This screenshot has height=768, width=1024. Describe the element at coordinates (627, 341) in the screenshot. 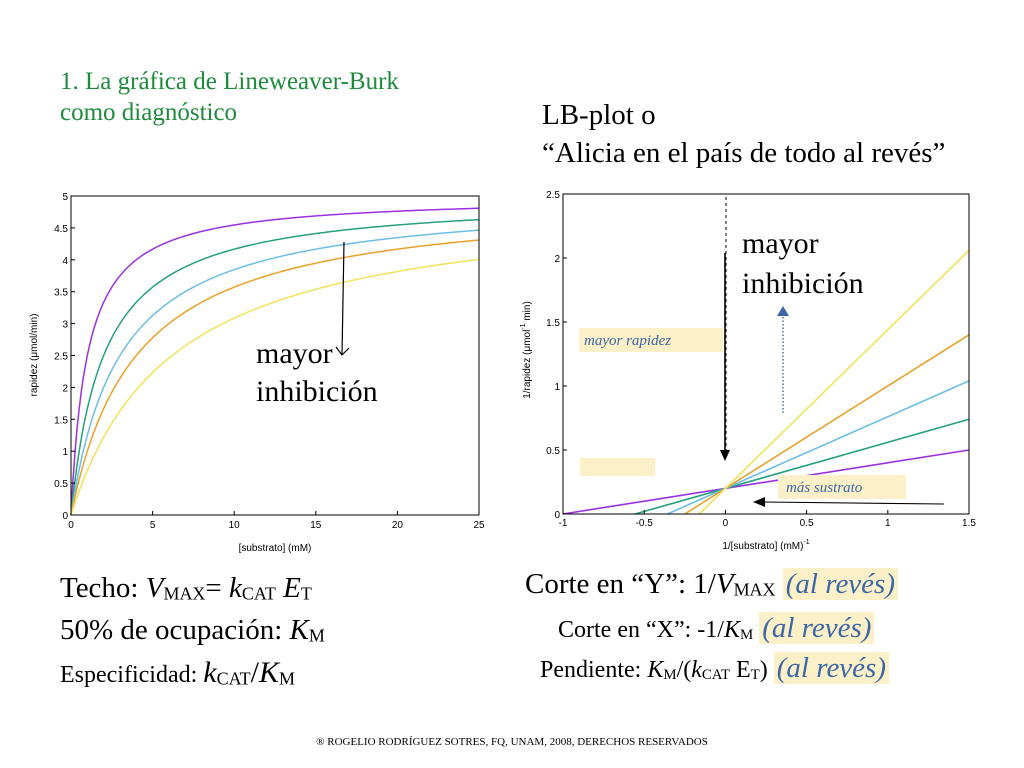

I see `lb-annotation-speed: mayor rapidez` at that location.